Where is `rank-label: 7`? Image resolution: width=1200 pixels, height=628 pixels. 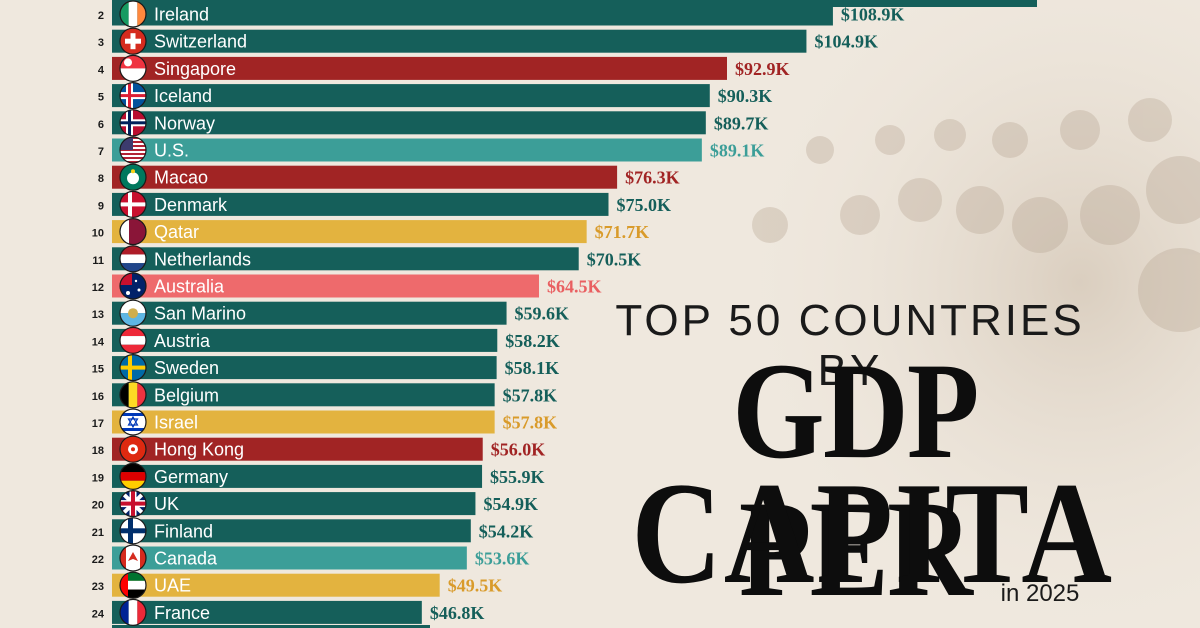
rank-label: 7 is located at coordinates (101, 152).